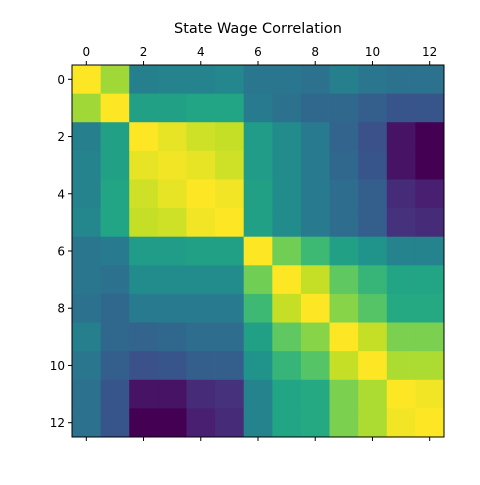 The height and width of the screenshot is (485, 480). What do you see at coordinates (61, 309) in the screenshot?
I see `y-tick-label: 8` at bounding box center [61, 309].